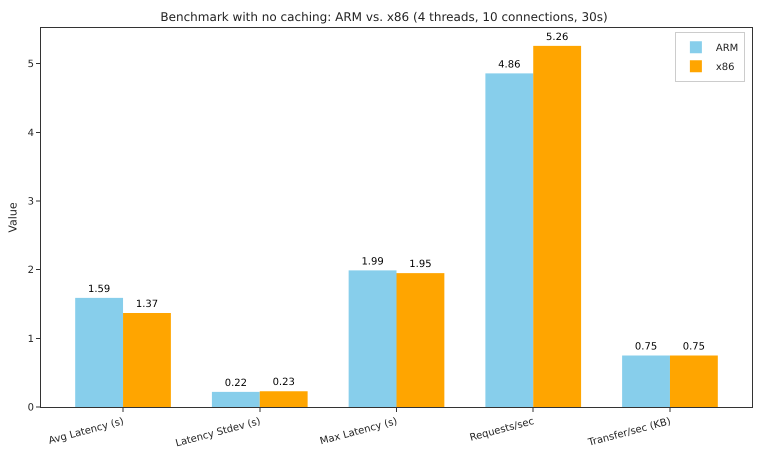  Describe the element at coordinates (31, 64) in the screenshot. I see `y-tick-label: 5` at that location.